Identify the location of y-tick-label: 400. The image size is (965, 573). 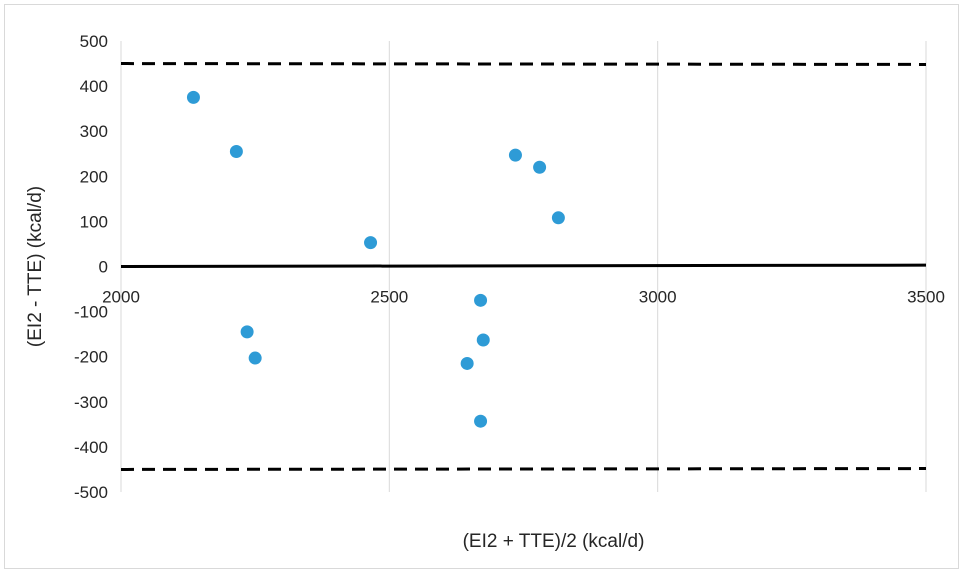
(94, 86).